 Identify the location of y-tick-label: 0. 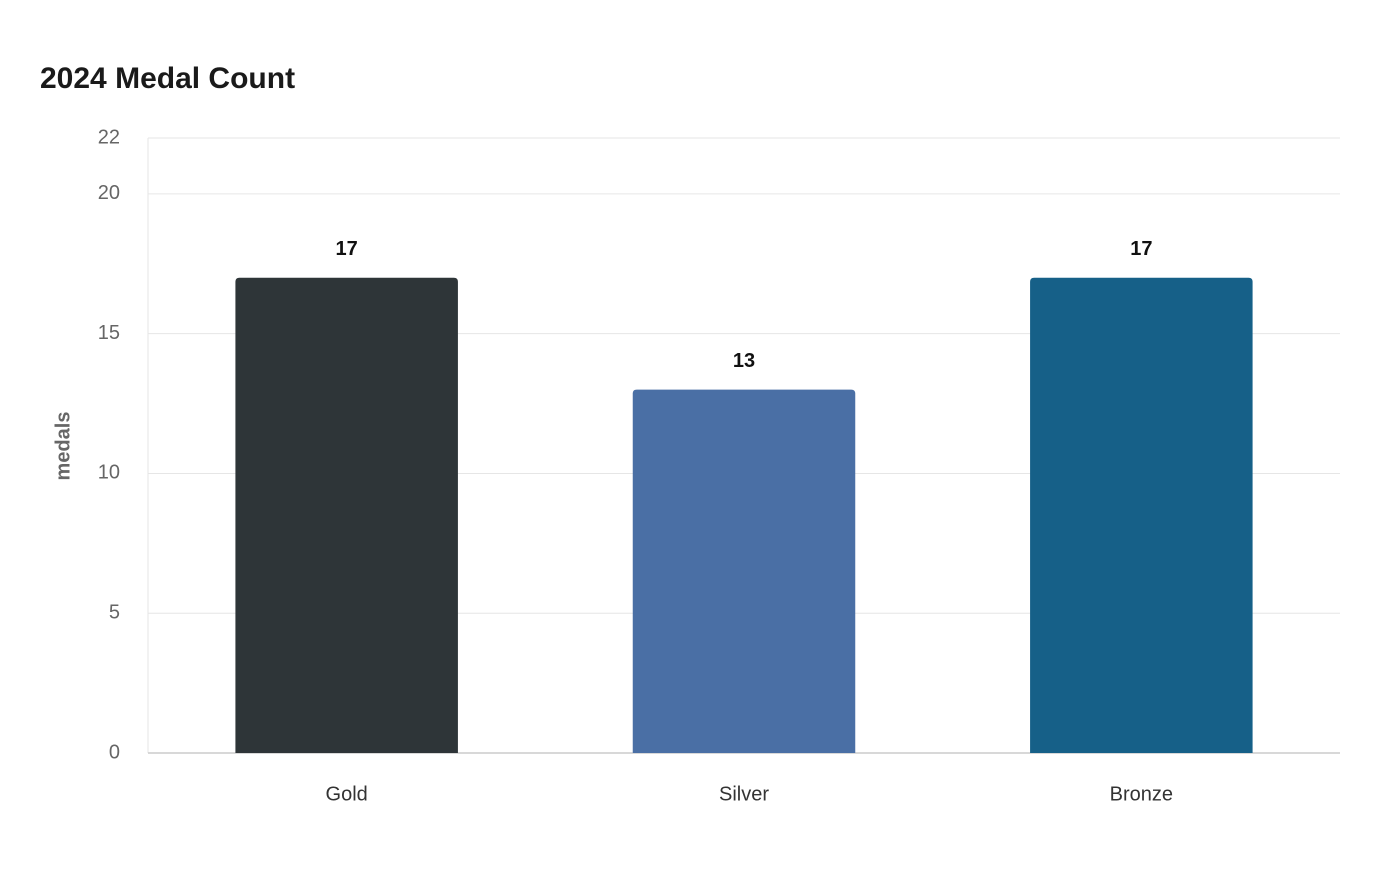
(114, 752).